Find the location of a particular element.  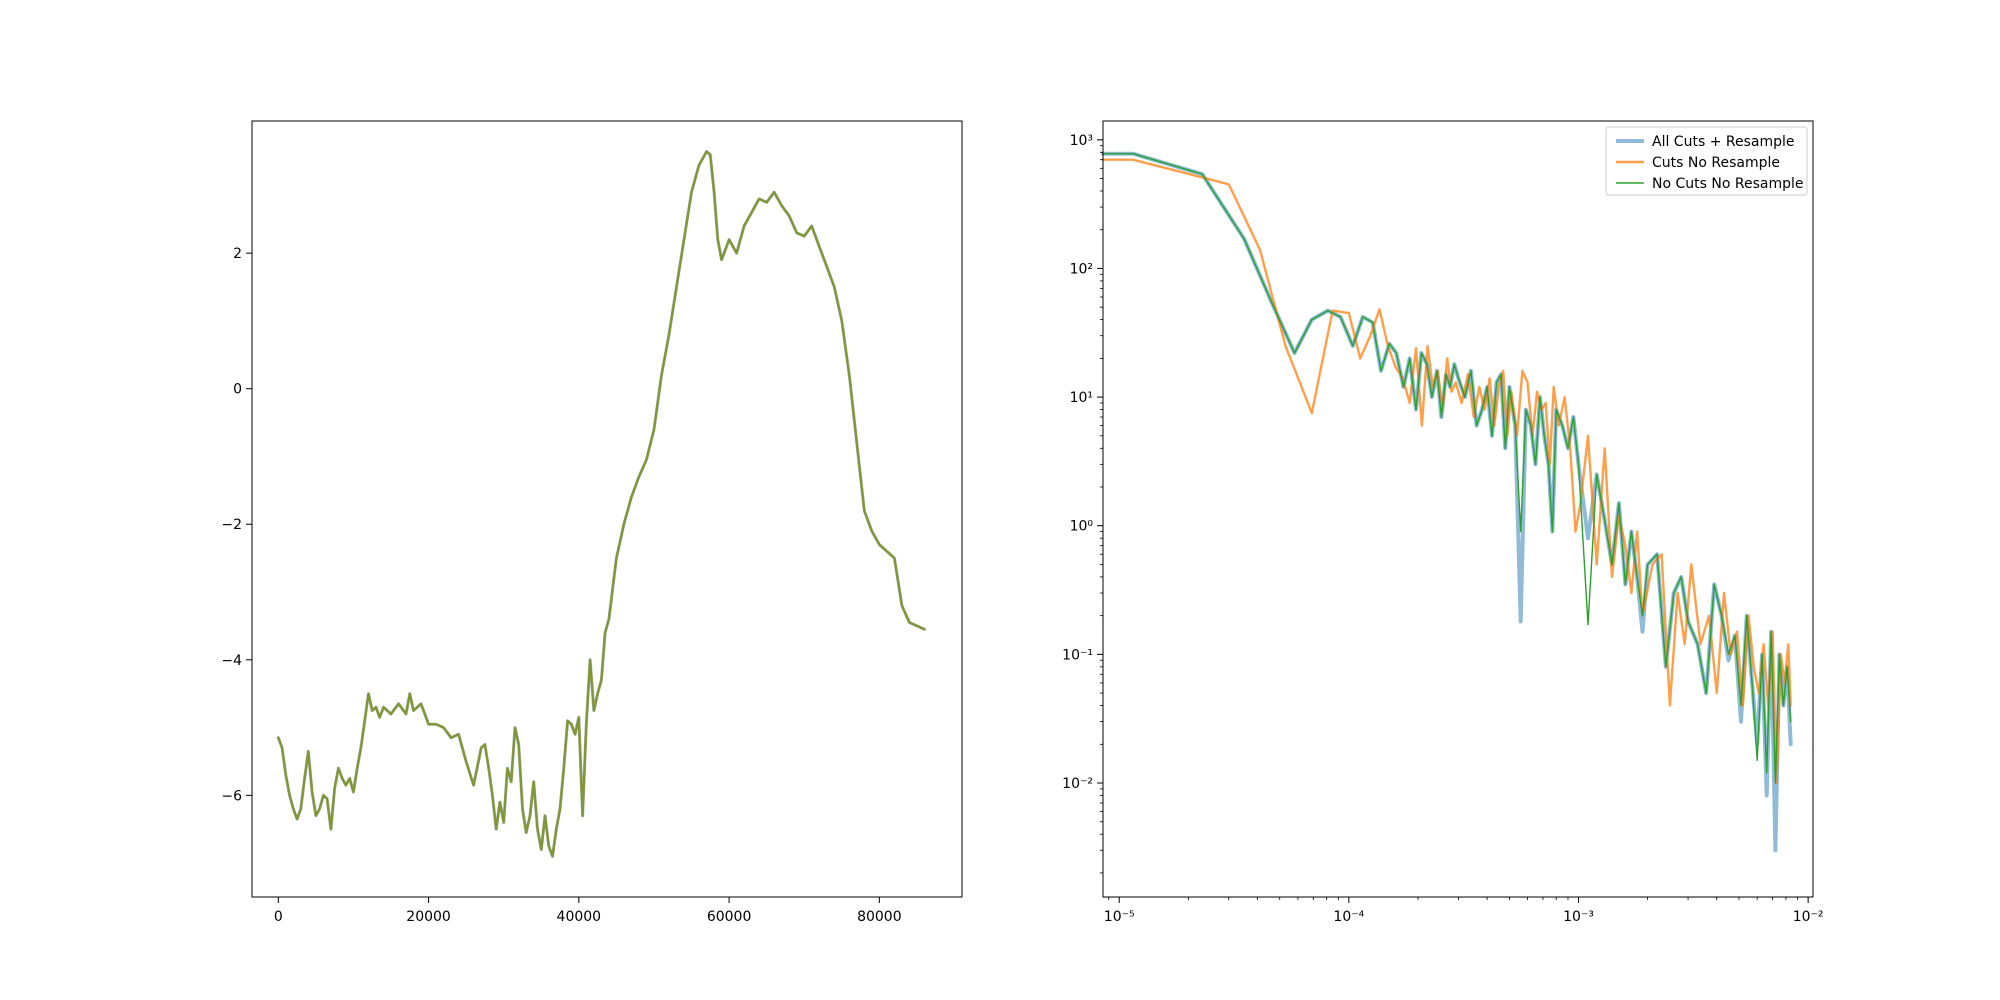

left-plot-x-axis-ticks: 0 20000 40000 60000 80000 is located at coordinates (588, 911).